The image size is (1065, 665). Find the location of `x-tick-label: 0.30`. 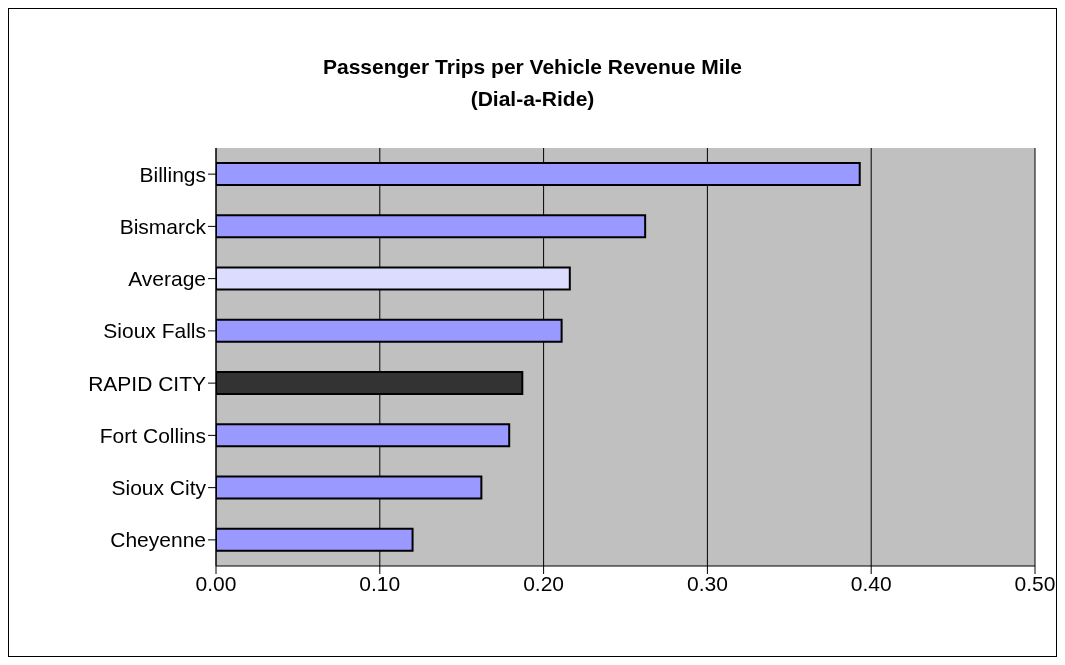

x-tick-label: 0.30 is located at coordinates (707, 583).